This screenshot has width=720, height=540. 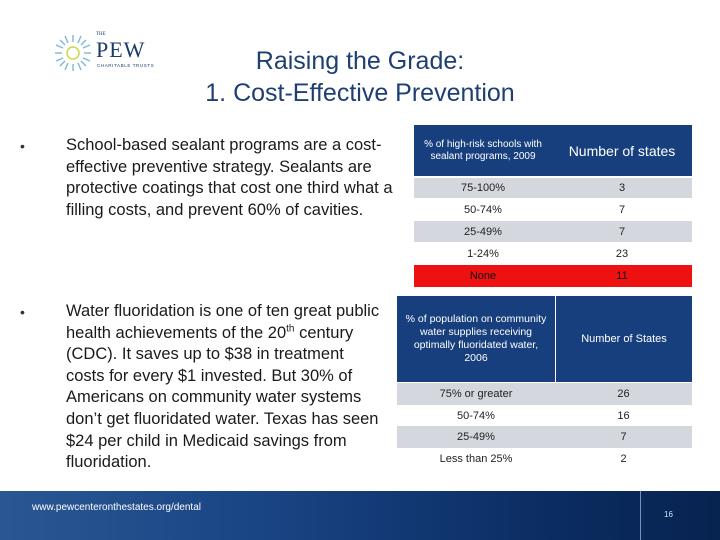 What do you see at coordinates (360, 93) in the screenshot?
I see `title-line-2: 1. Cost-Effective Prevention` at bounding box center [360, 93].